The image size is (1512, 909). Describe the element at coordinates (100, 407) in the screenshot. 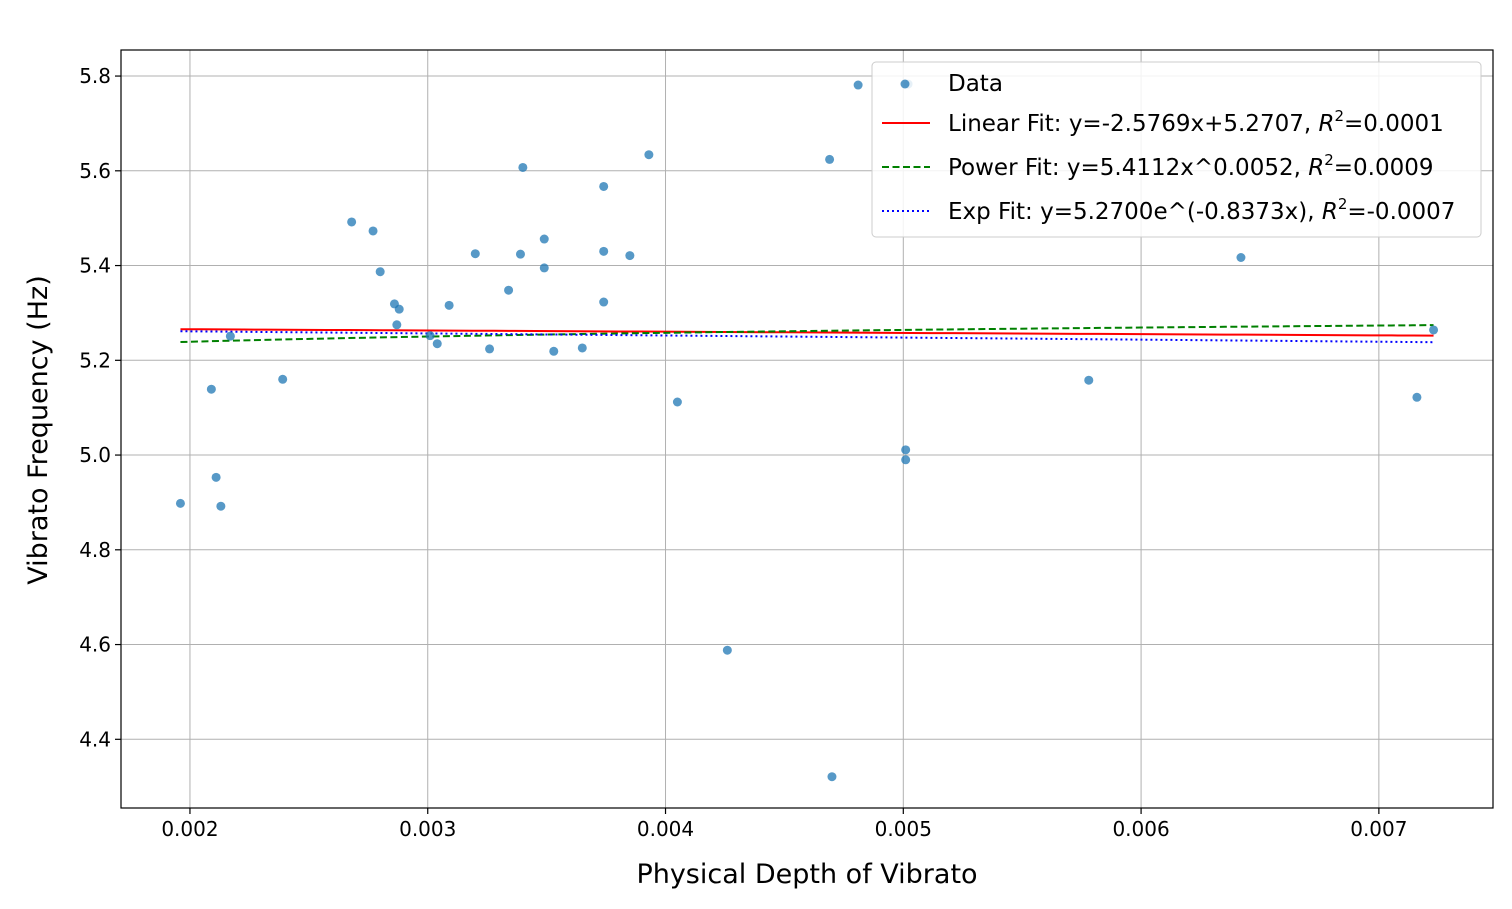

I see `y-axis-ticks: 4.4 4.6 4.8 5.0 5.2 5.4 5.6 5.8` at that location.